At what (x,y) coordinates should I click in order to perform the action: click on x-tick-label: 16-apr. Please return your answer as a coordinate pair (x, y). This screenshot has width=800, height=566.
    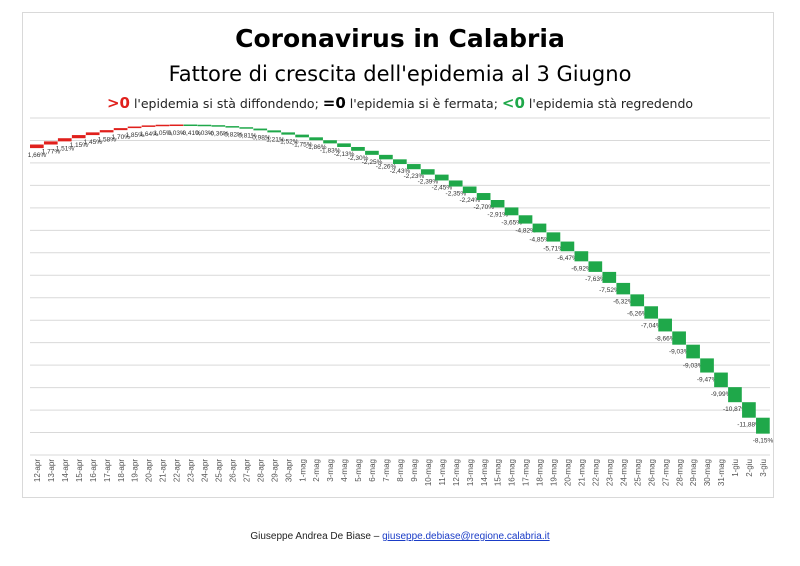
    Looking at the image, I should click on (93, 470).